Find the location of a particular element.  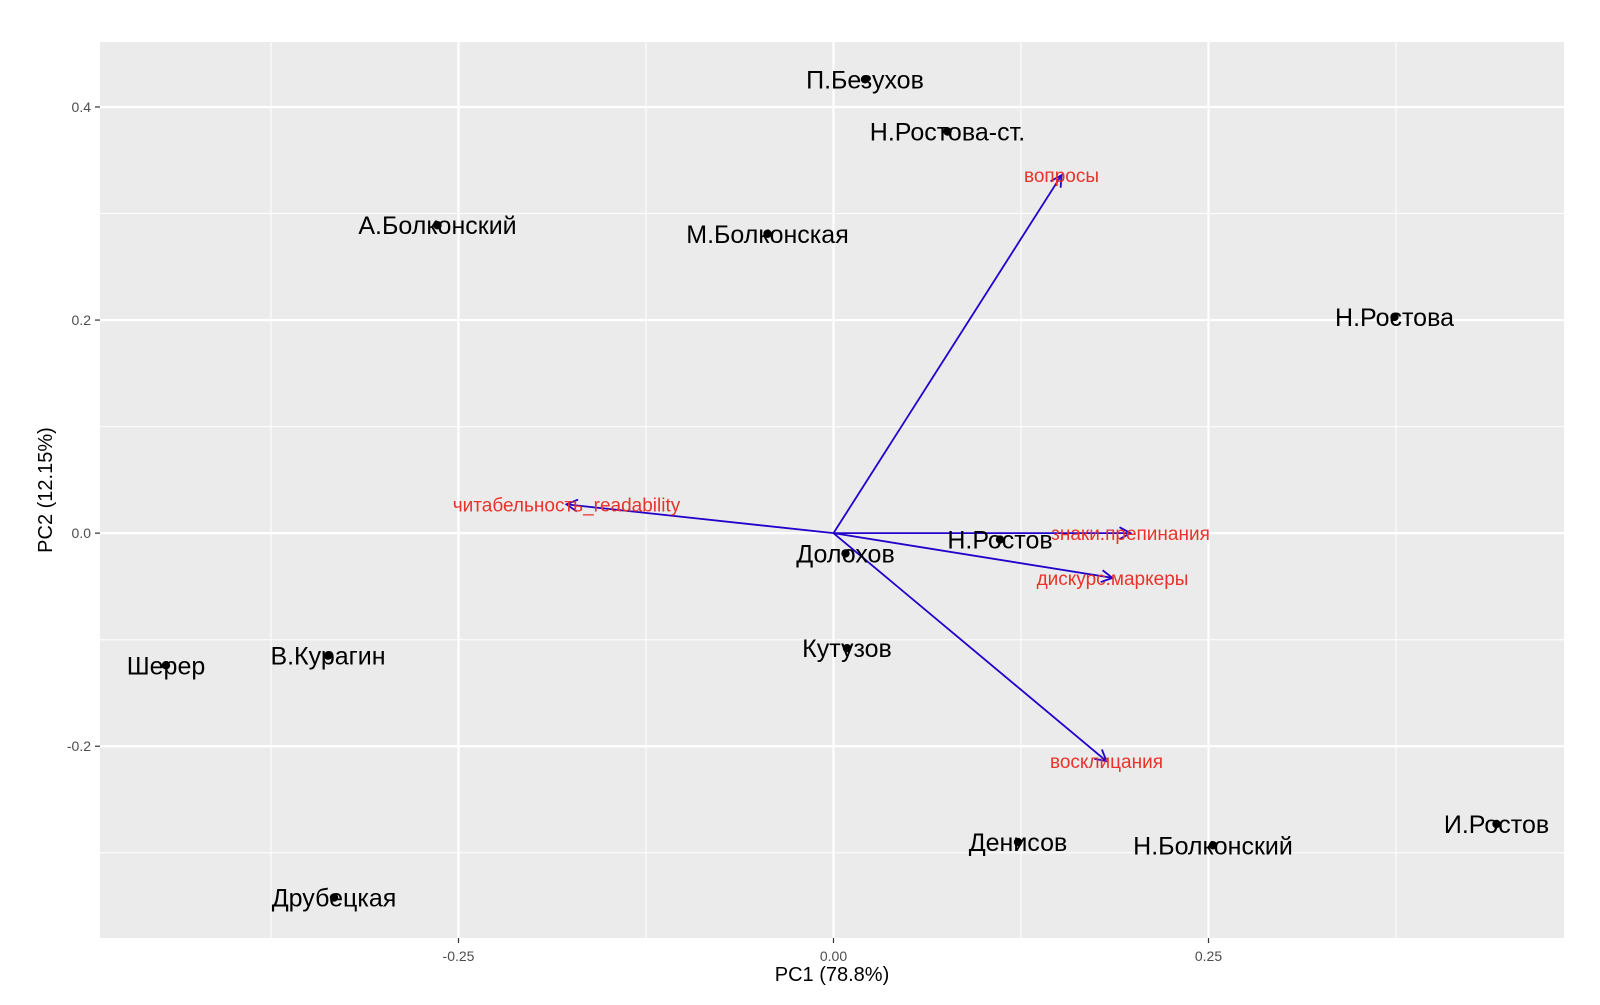

point-label: Кутузов is located at coordinates (847, 649).